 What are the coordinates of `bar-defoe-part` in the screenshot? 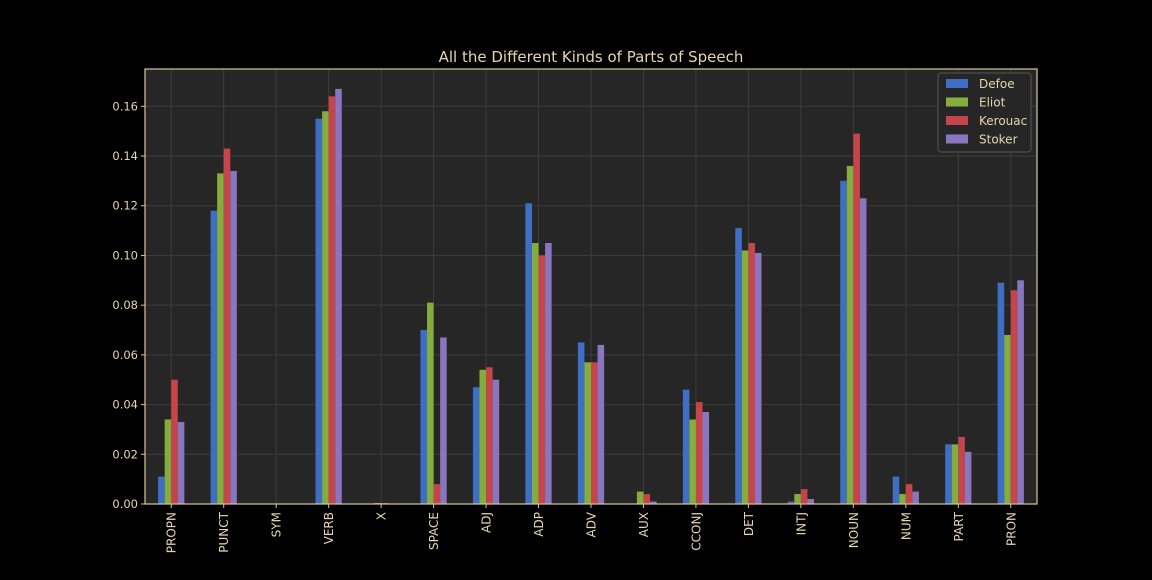 It's located at (948, 474).